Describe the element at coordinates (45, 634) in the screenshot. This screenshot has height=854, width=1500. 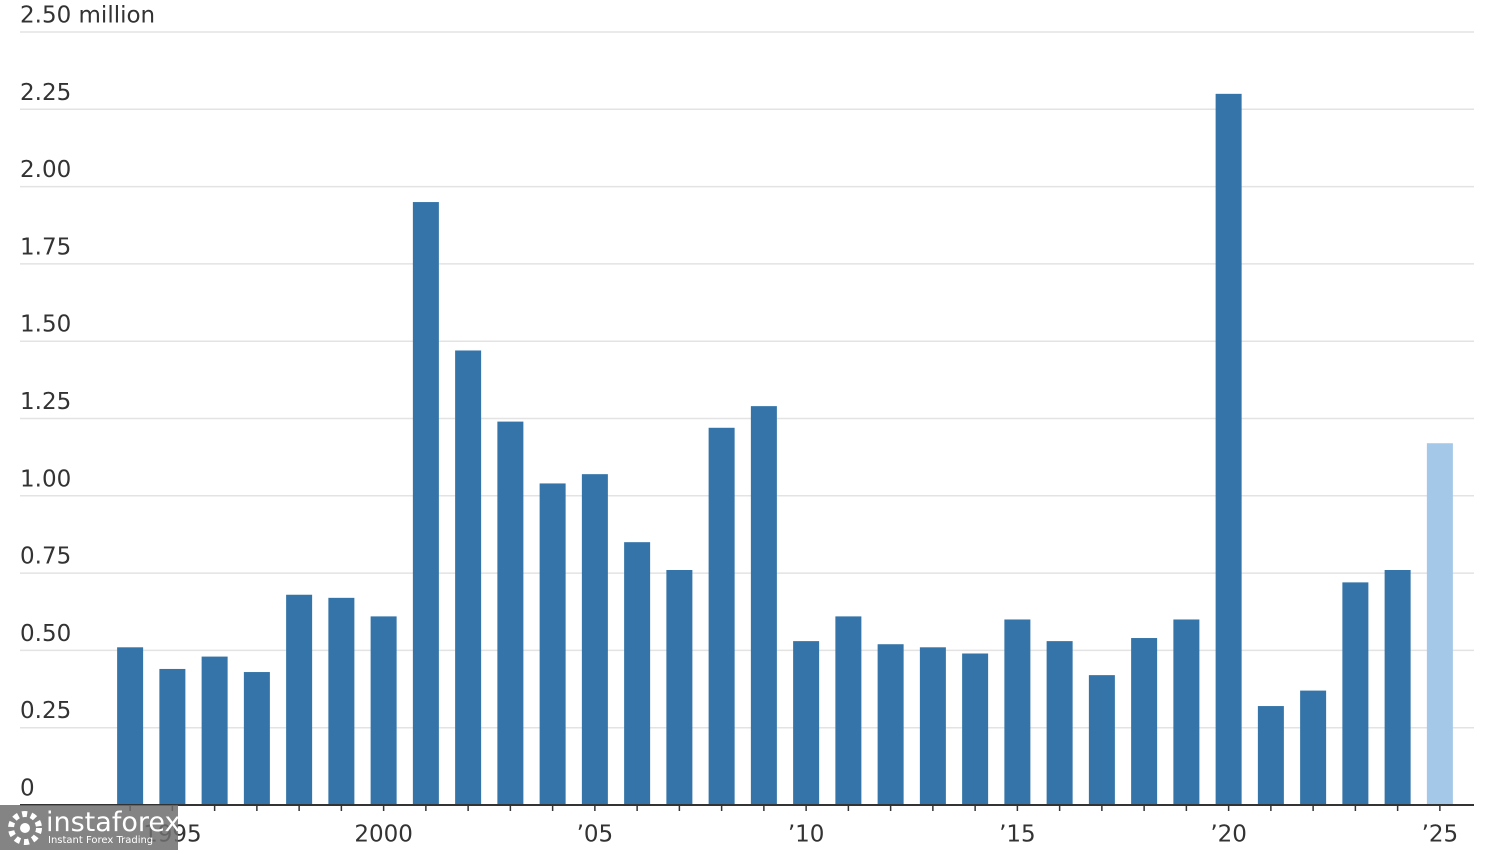
I see `y-tick-label: 0.50` at that location.